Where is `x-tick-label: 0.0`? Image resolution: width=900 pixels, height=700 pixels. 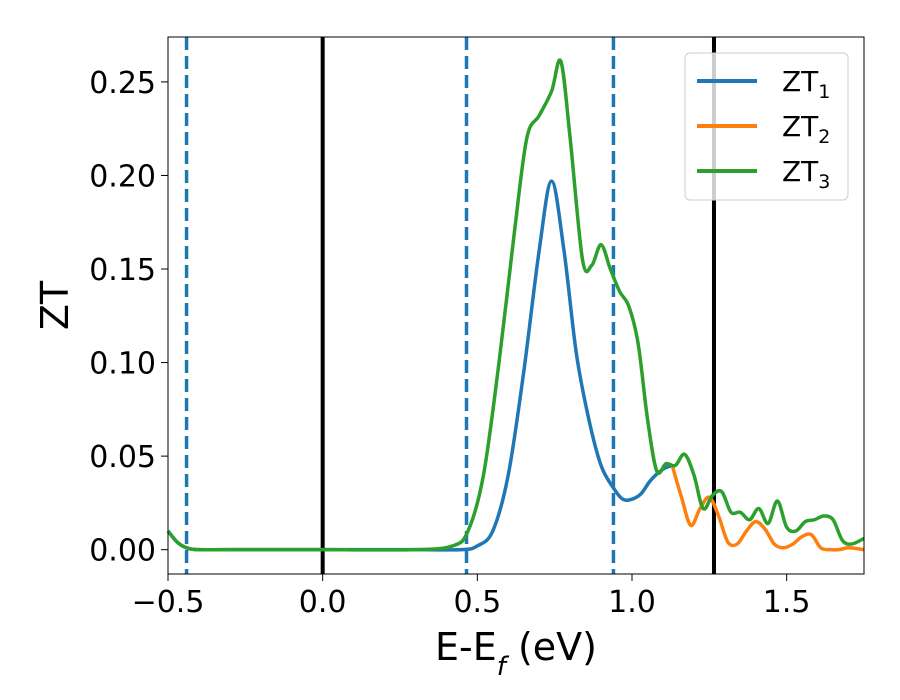
x-tick-label: 0.0 is located at coordinates (323, 602).